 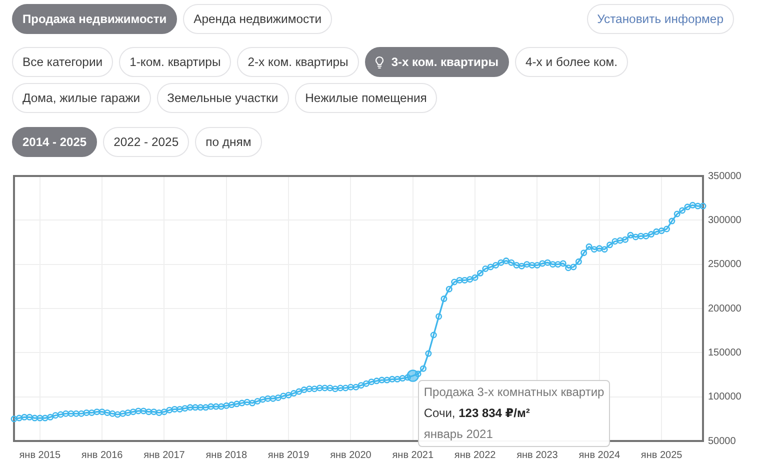 What do you see at coordinates (725, 352) in the screenshot?
I see `y-tick-label: 150000` at bounding box center [725, 352].